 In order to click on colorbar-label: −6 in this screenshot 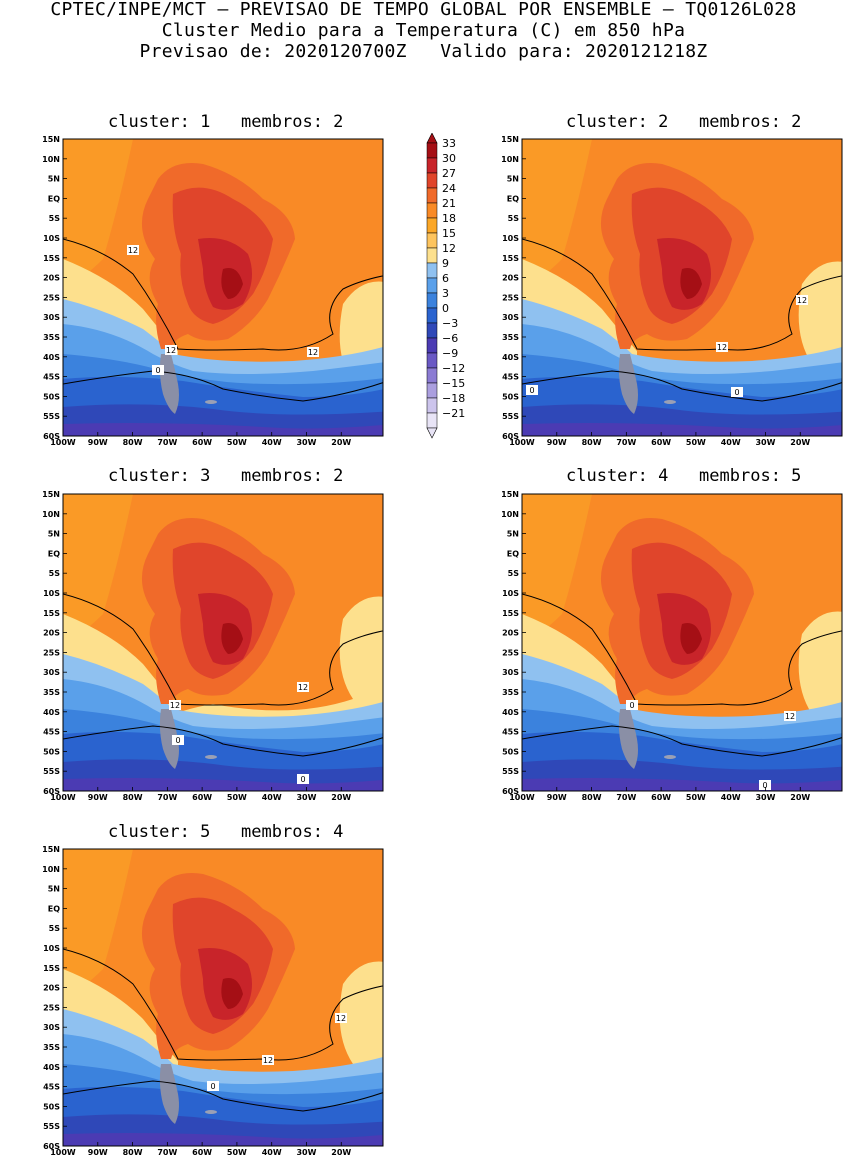, I will do `click(450, 338)`.